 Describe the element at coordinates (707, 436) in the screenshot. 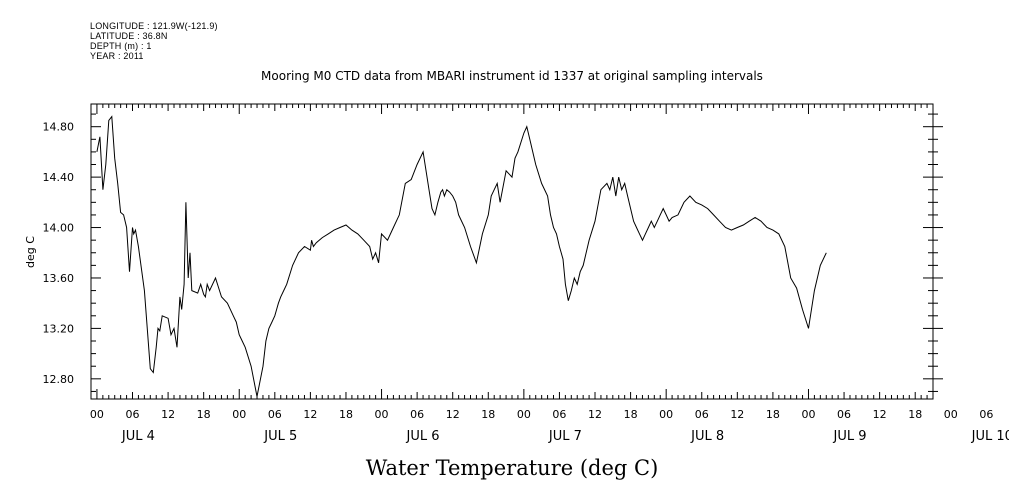

I see `x-day-label: JUL 8` at that location.